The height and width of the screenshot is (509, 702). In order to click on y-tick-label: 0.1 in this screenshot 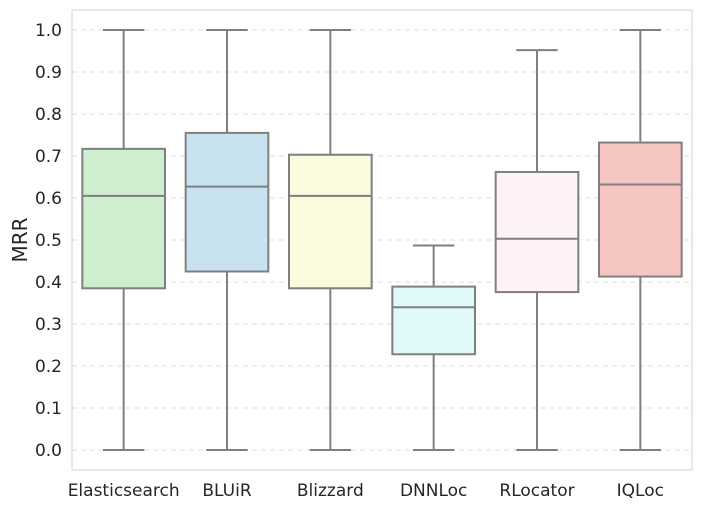, I will do `click(48, 409)`.